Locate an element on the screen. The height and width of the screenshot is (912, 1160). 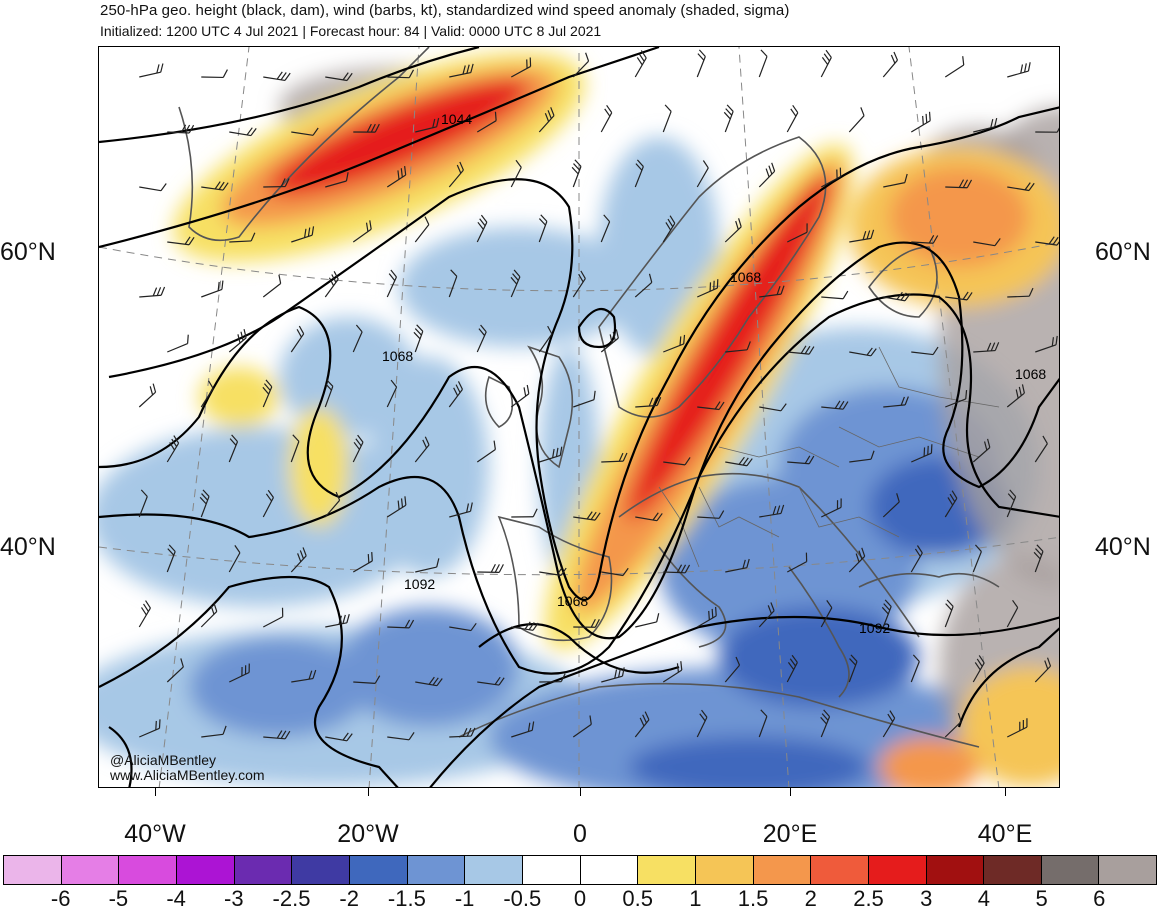
colorbar-label: 2 is located at coordinates (810, 898).